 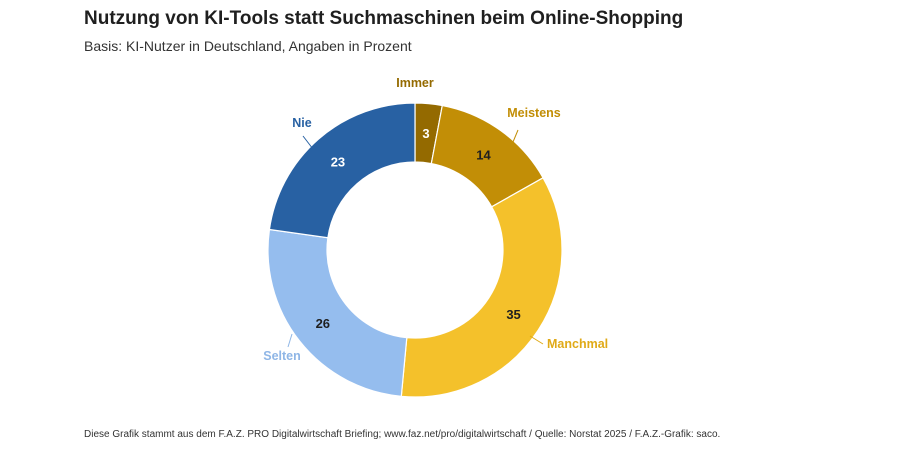 I want to click on slice-manchmal, so click(x=481, y=287).